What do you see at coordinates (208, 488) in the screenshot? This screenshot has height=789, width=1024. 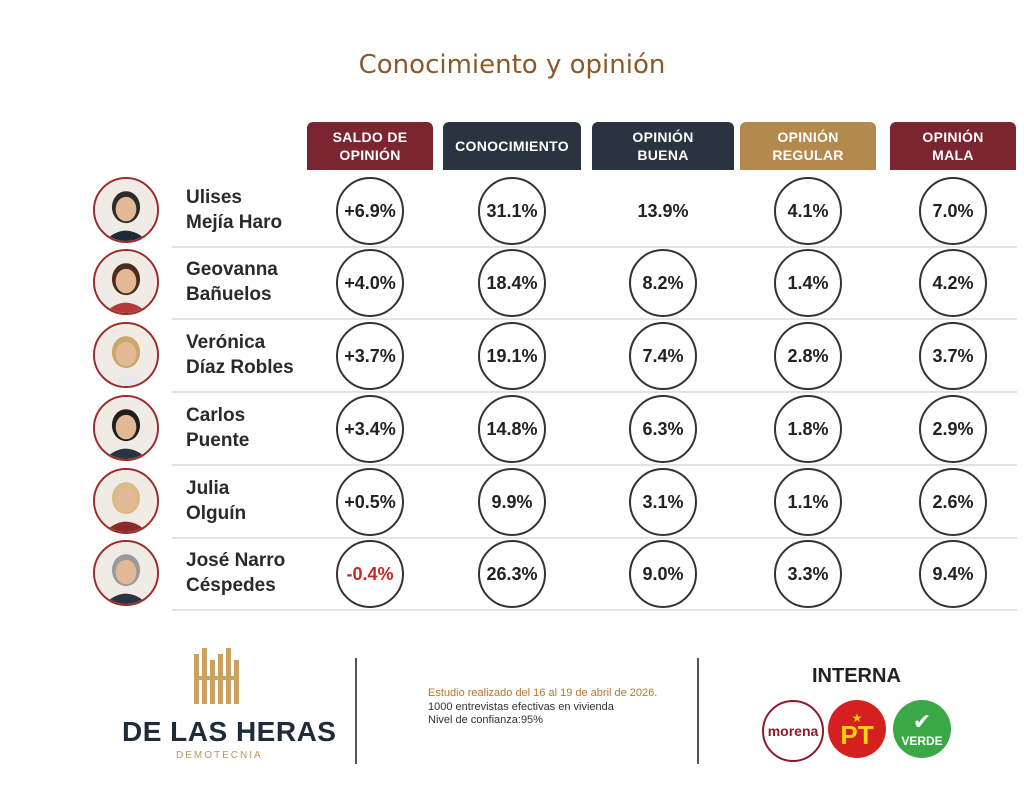 I see `candidate-name-line1: Julia` at bounding box center [208, 488].